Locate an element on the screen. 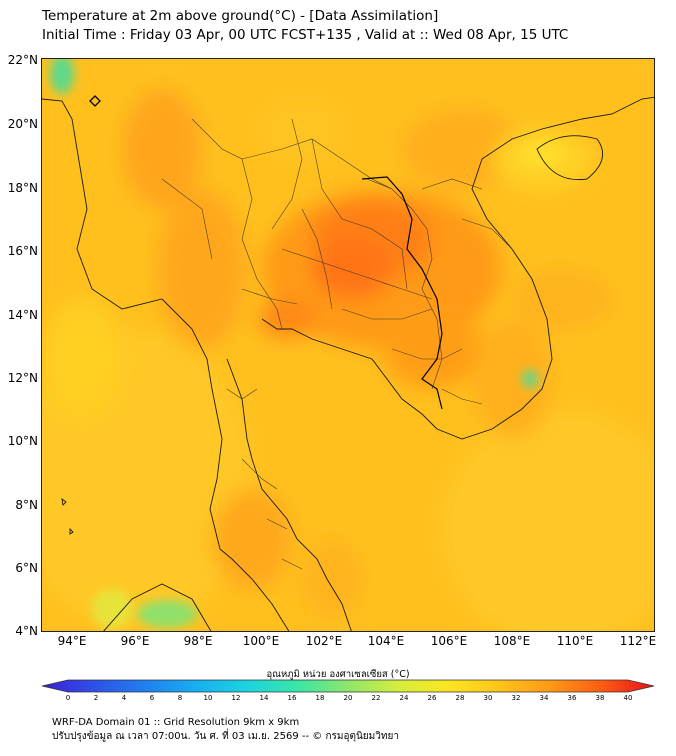  colorbar-tick-label: 2 is located at coordinates (96, 698).